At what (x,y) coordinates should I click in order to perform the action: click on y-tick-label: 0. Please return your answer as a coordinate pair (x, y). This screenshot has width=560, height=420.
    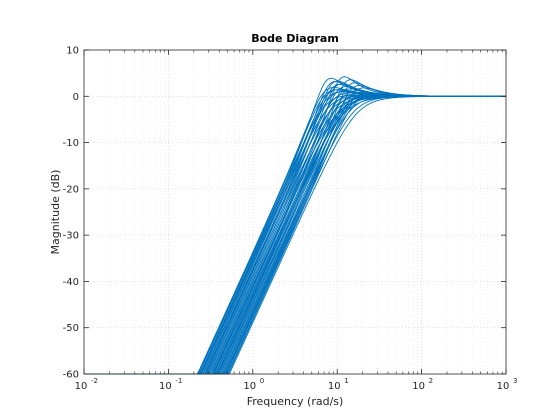
    Looking at the image, I should click on (76, 97).